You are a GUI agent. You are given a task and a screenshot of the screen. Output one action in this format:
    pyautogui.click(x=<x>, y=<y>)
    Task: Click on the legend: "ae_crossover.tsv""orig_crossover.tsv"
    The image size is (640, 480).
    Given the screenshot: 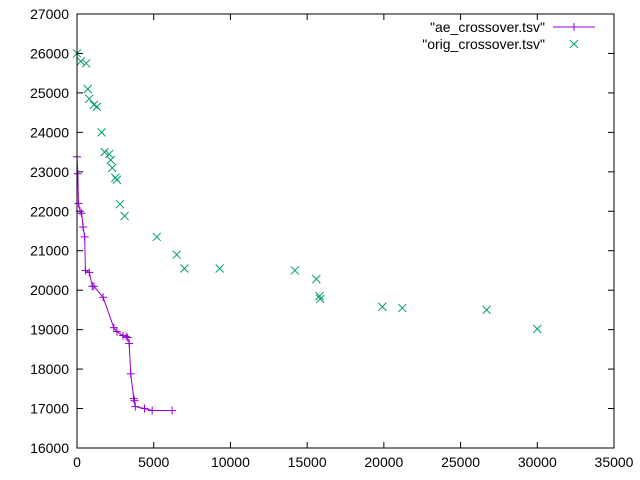 What is the action you would take?
    pyautogui.click(x=508, y=35)
    